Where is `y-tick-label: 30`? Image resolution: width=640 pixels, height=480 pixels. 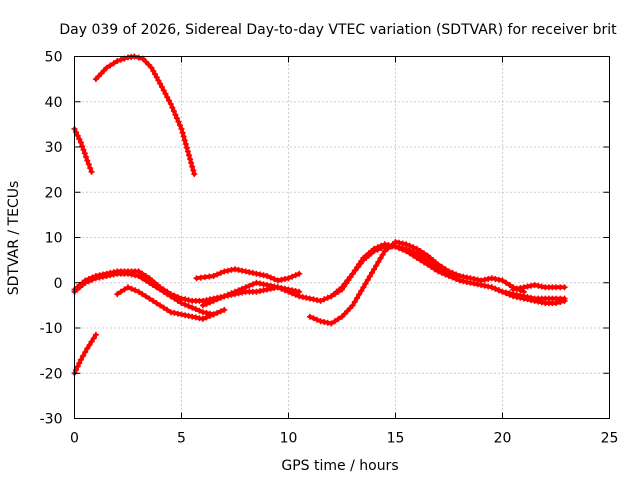
y-tick-label: 30 is located at coordinates (54, 148).